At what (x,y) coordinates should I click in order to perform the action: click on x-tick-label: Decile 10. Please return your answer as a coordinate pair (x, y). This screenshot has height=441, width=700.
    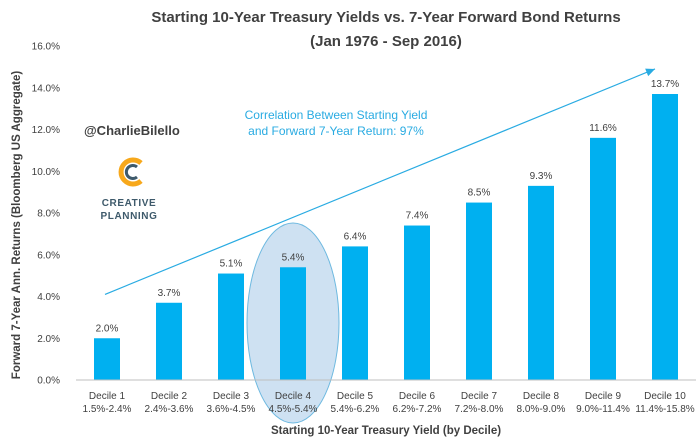
    Looking at the image, I should click on (665, 396).